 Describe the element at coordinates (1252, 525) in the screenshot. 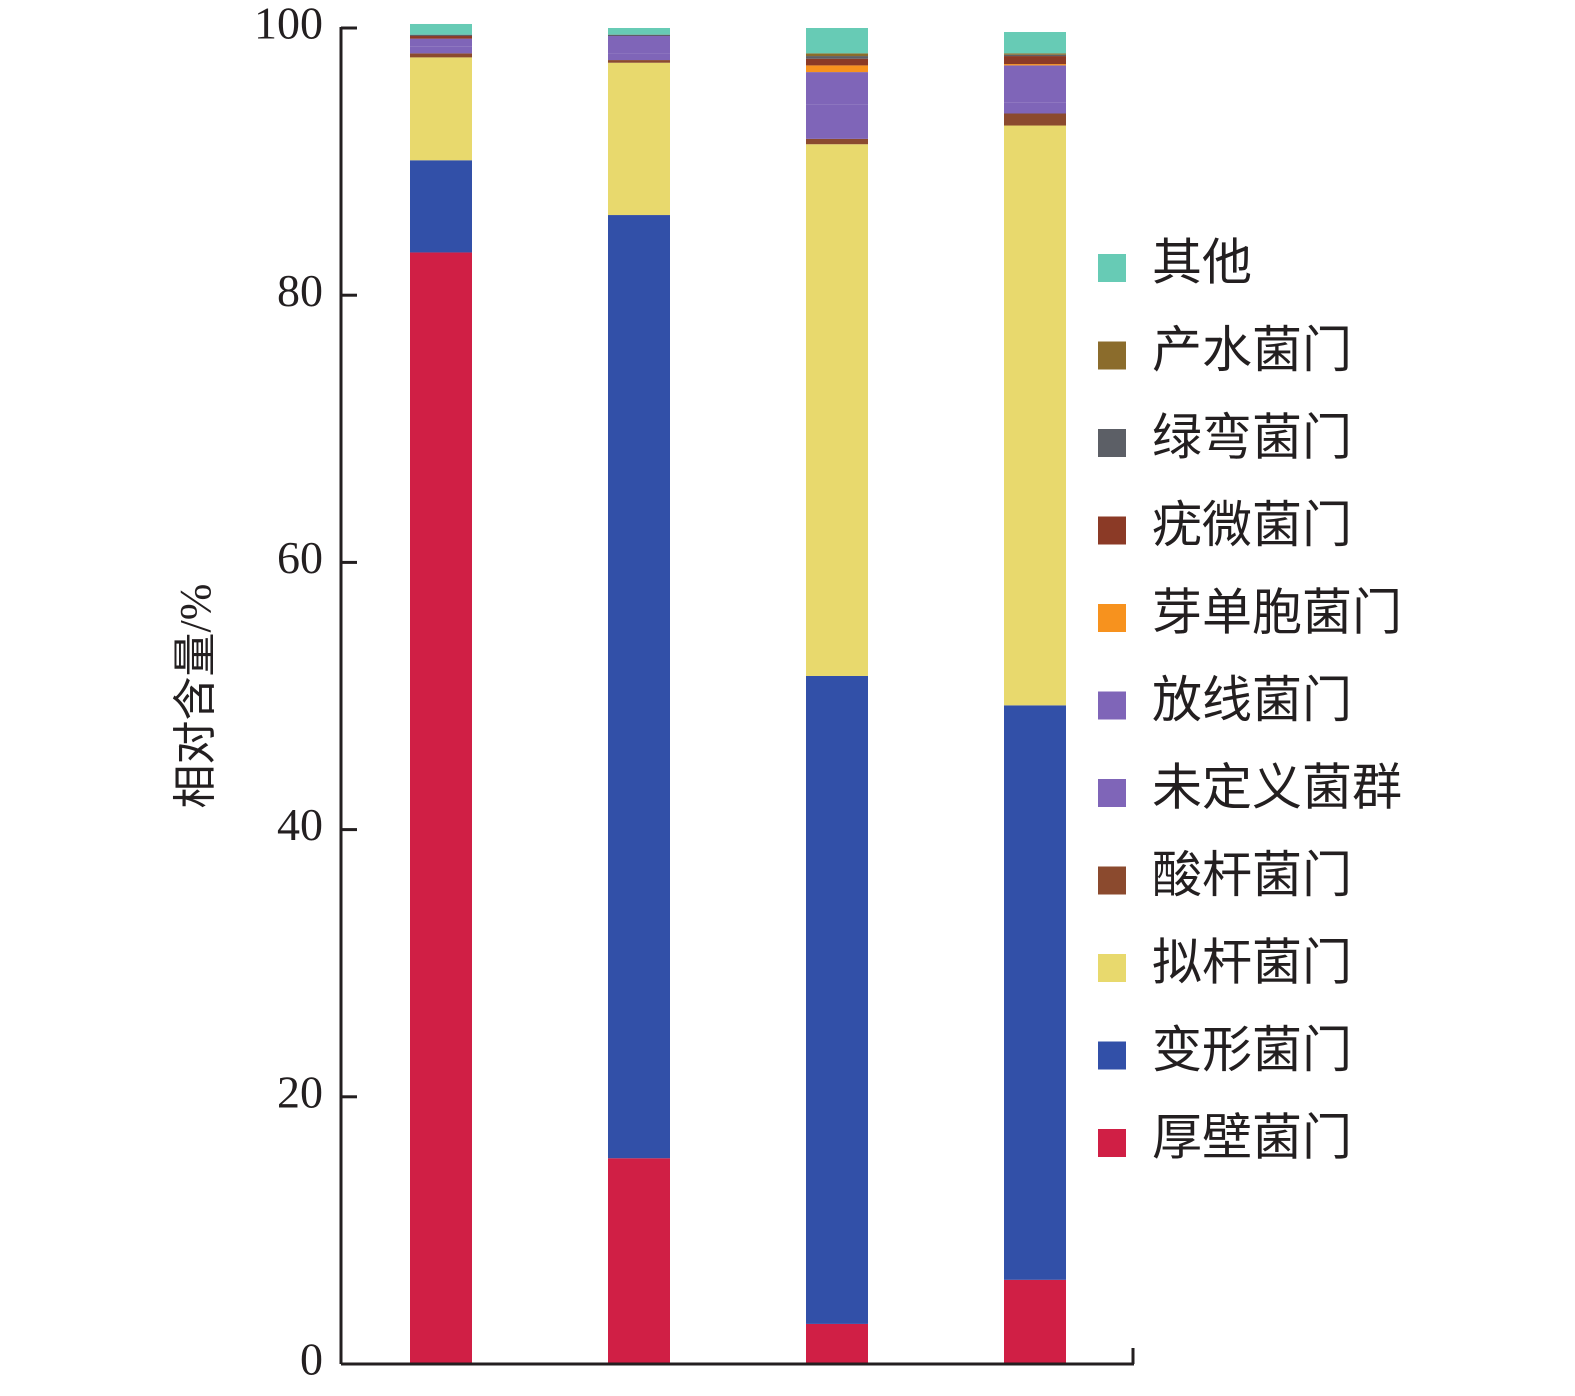

I see `legend-label: 疣微菌门` at that location.